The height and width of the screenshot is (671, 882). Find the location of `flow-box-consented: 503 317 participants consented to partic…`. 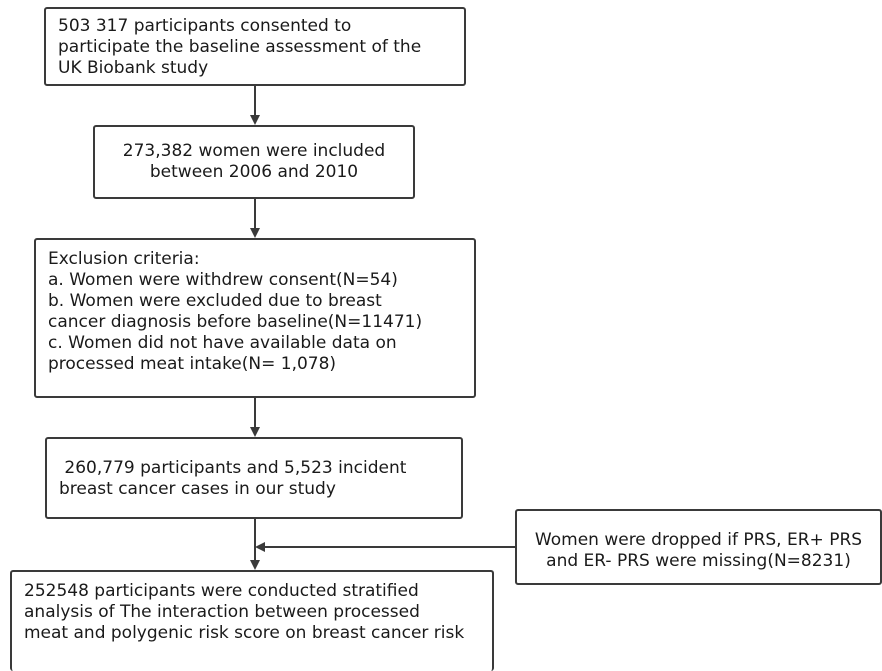

flow-box-consented: 503 317 participants consented to partic… is located at coordinates (255, 46).